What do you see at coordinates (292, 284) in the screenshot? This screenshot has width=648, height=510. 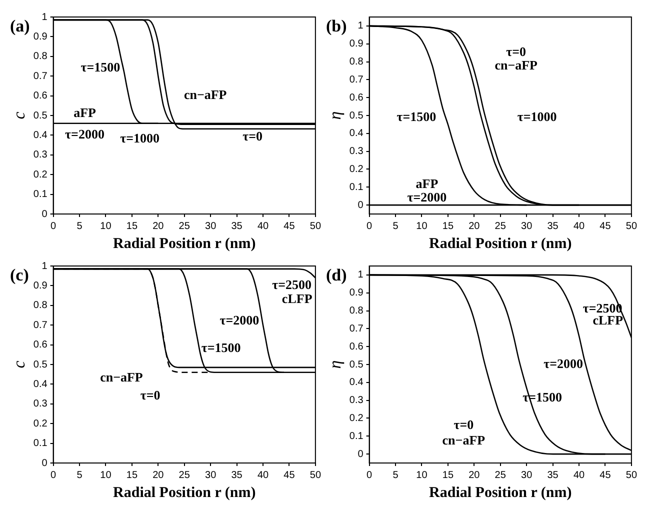 I see `annotation: τ=2500` at bounding box center [292, 284].